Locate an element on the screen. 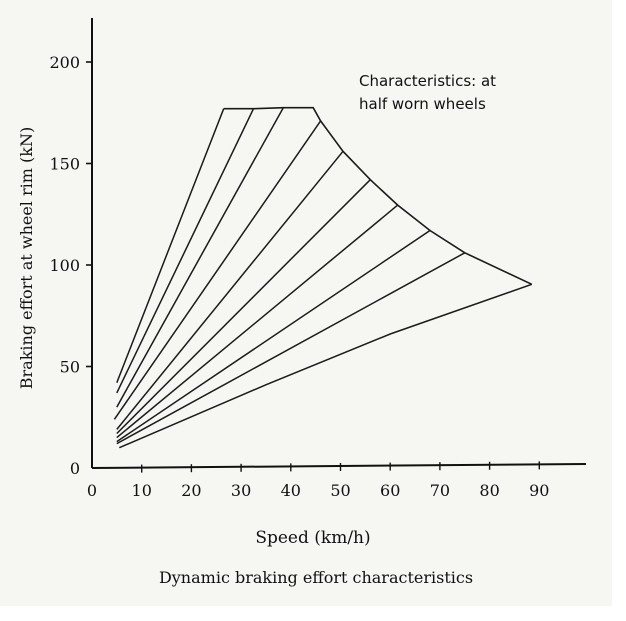 Image resolution: width=626 pixels, height=621 pixels. x-axis-label: Speed (km/h) is located at coordinates (312, 538).